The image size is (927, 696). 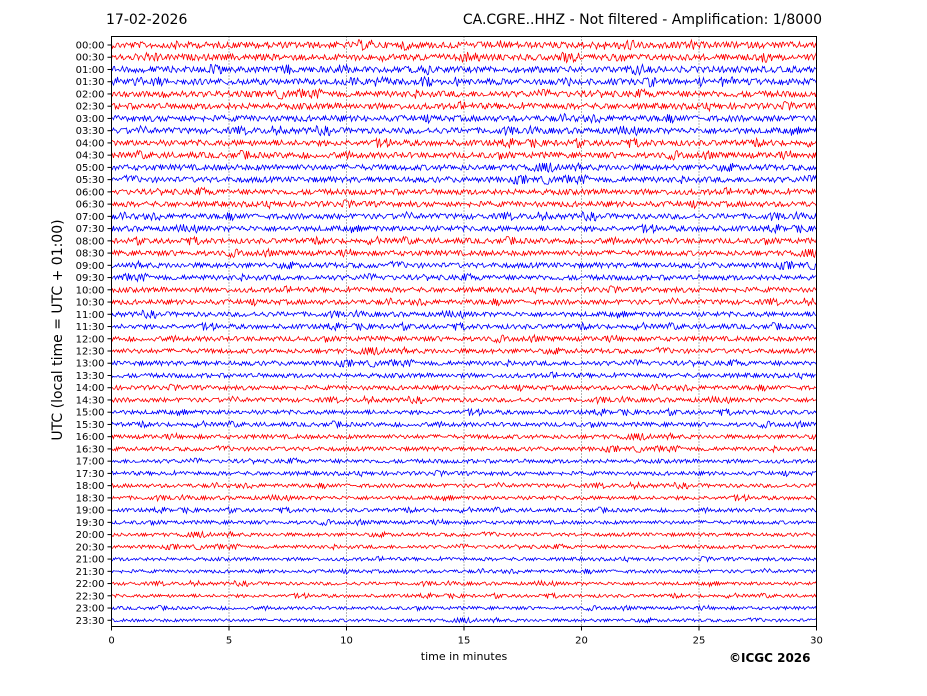 What do you see at coordinates (90, 327) in the screenshot?
I see `y-tick-label: 11:30` at bounding box center [90, 327].